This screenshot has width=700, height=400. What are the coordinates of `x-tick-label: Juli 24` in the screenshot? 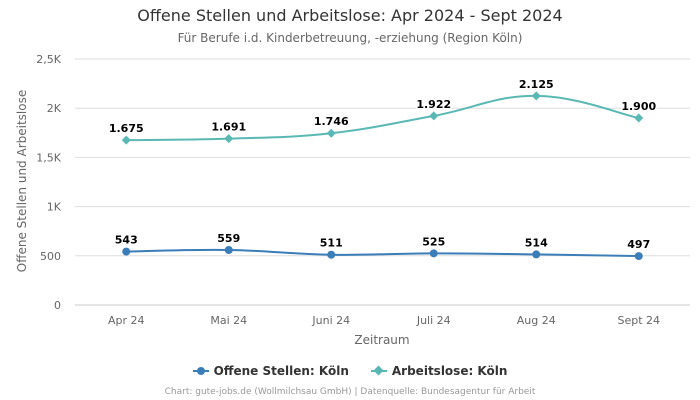 It's located at (433, 320).